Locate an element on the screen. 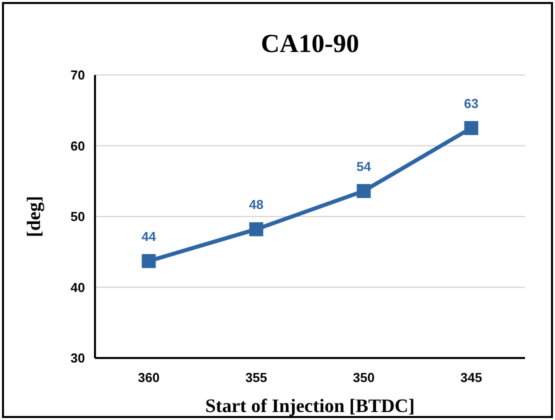 This screenshot has width=555, height=420. y-tick-label: 30 is located at coordinates (77, 358).